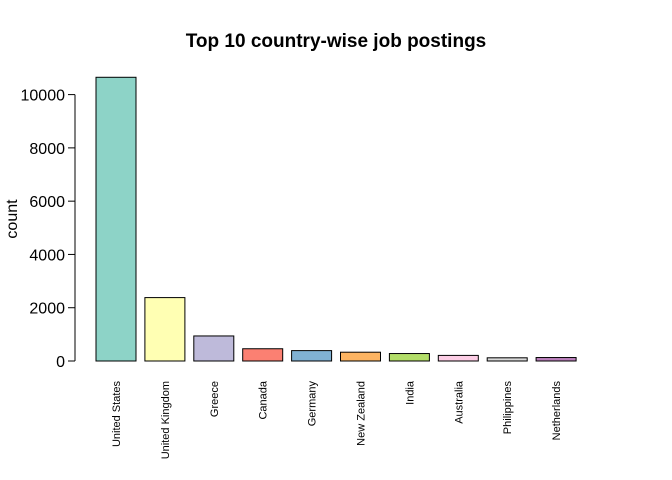  What do you see at coordinates (12, 219) in the screenshot?
I see `y-axis-label: count` at bounding box center [12, 219].